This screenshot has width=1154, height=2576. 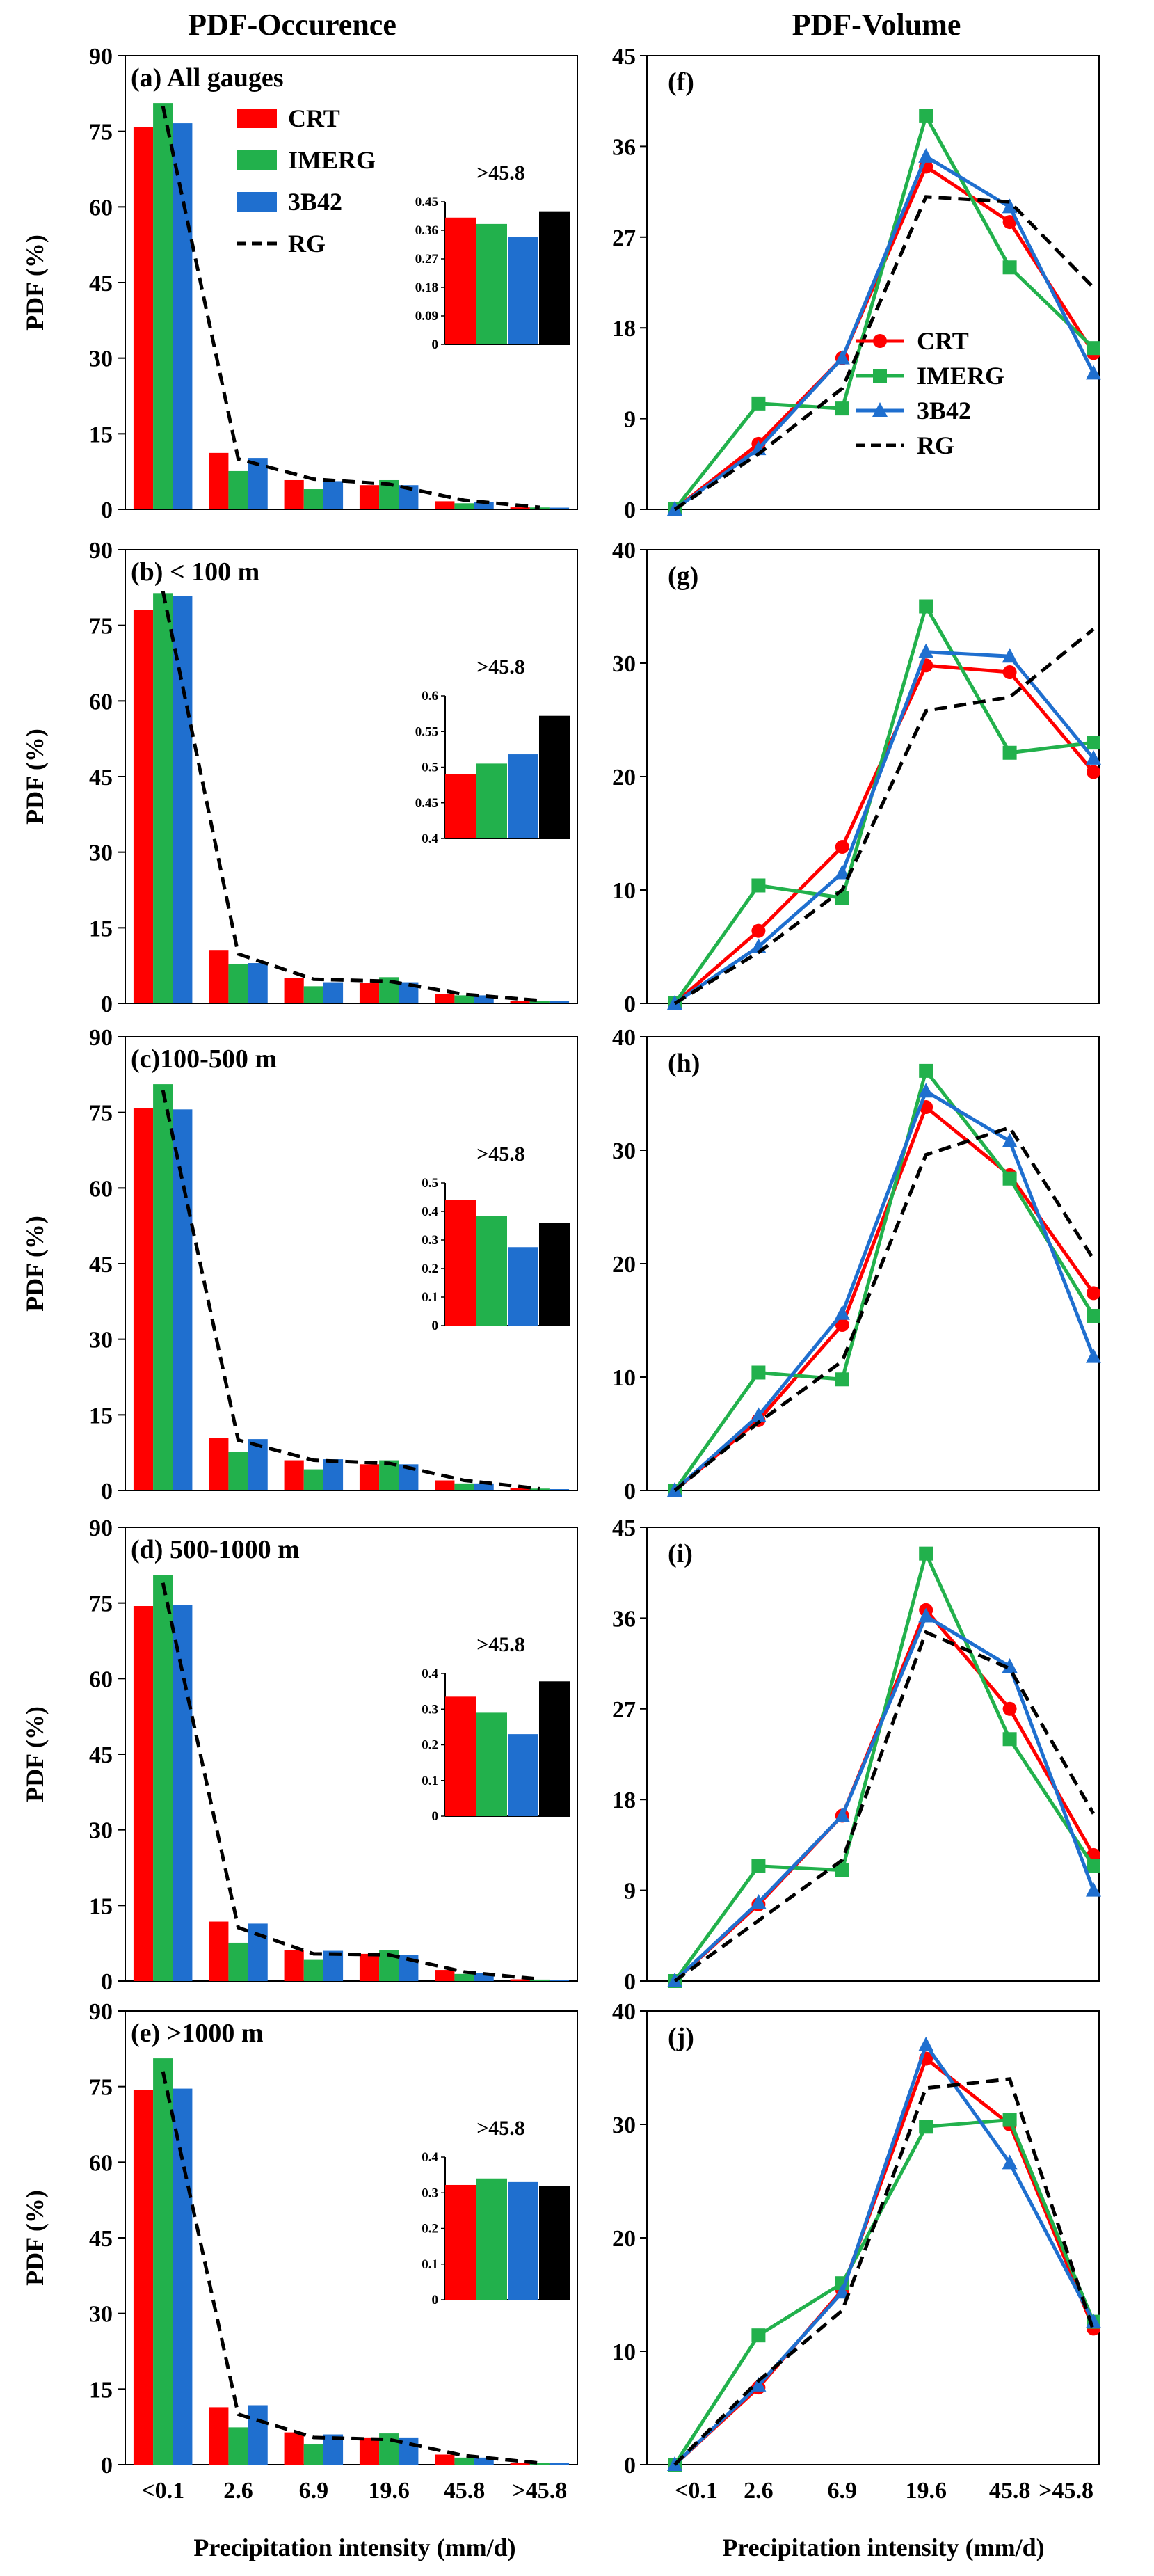 I want to click on y-tick-label: 36, so click(x=624, y=147).